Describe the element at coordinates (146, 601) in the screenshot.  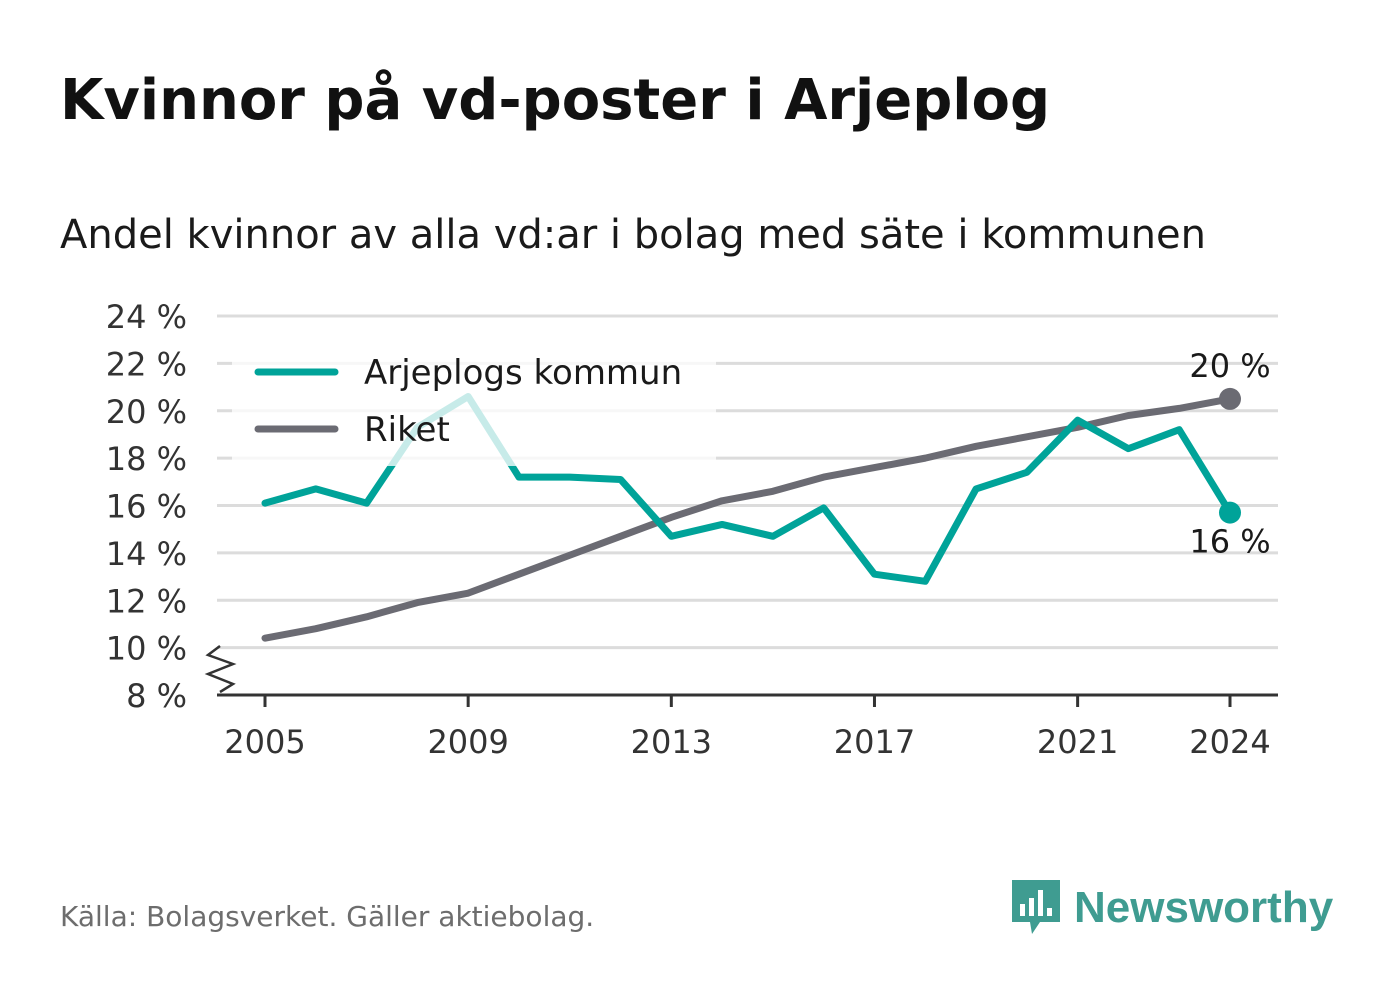
I see `y-tick-label: 12 %` at that location.